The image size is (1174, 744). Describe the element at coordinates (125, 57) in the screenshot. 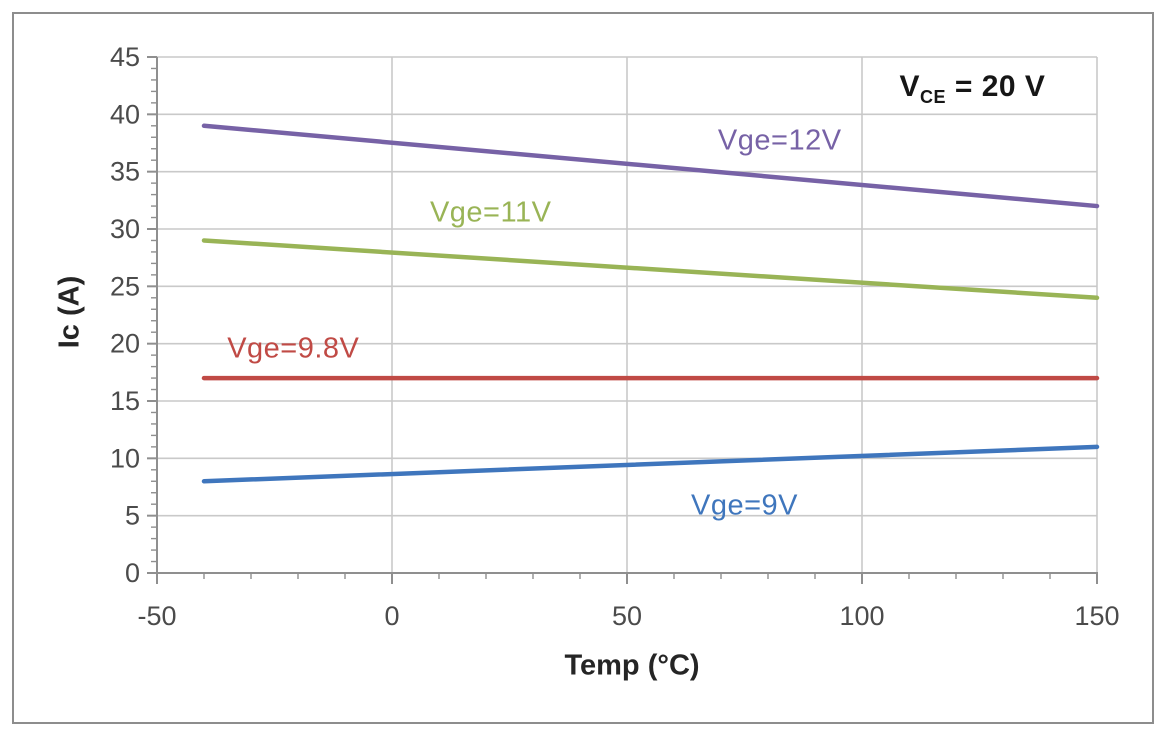

I see `y-tick-label: 45` at that location.